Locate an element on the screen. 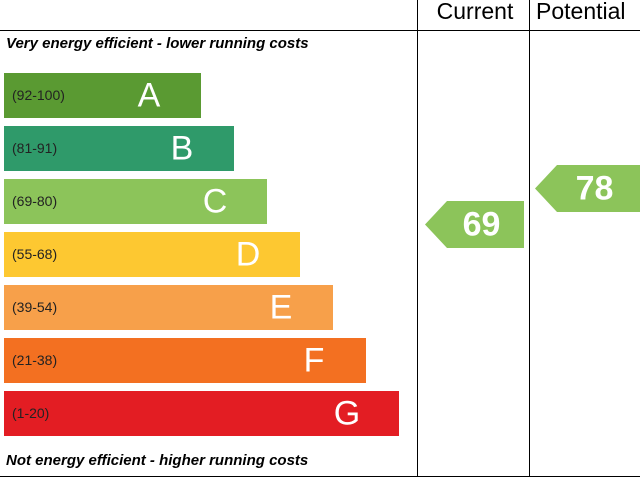  band-letter: F is located at coordinates (314, 360).